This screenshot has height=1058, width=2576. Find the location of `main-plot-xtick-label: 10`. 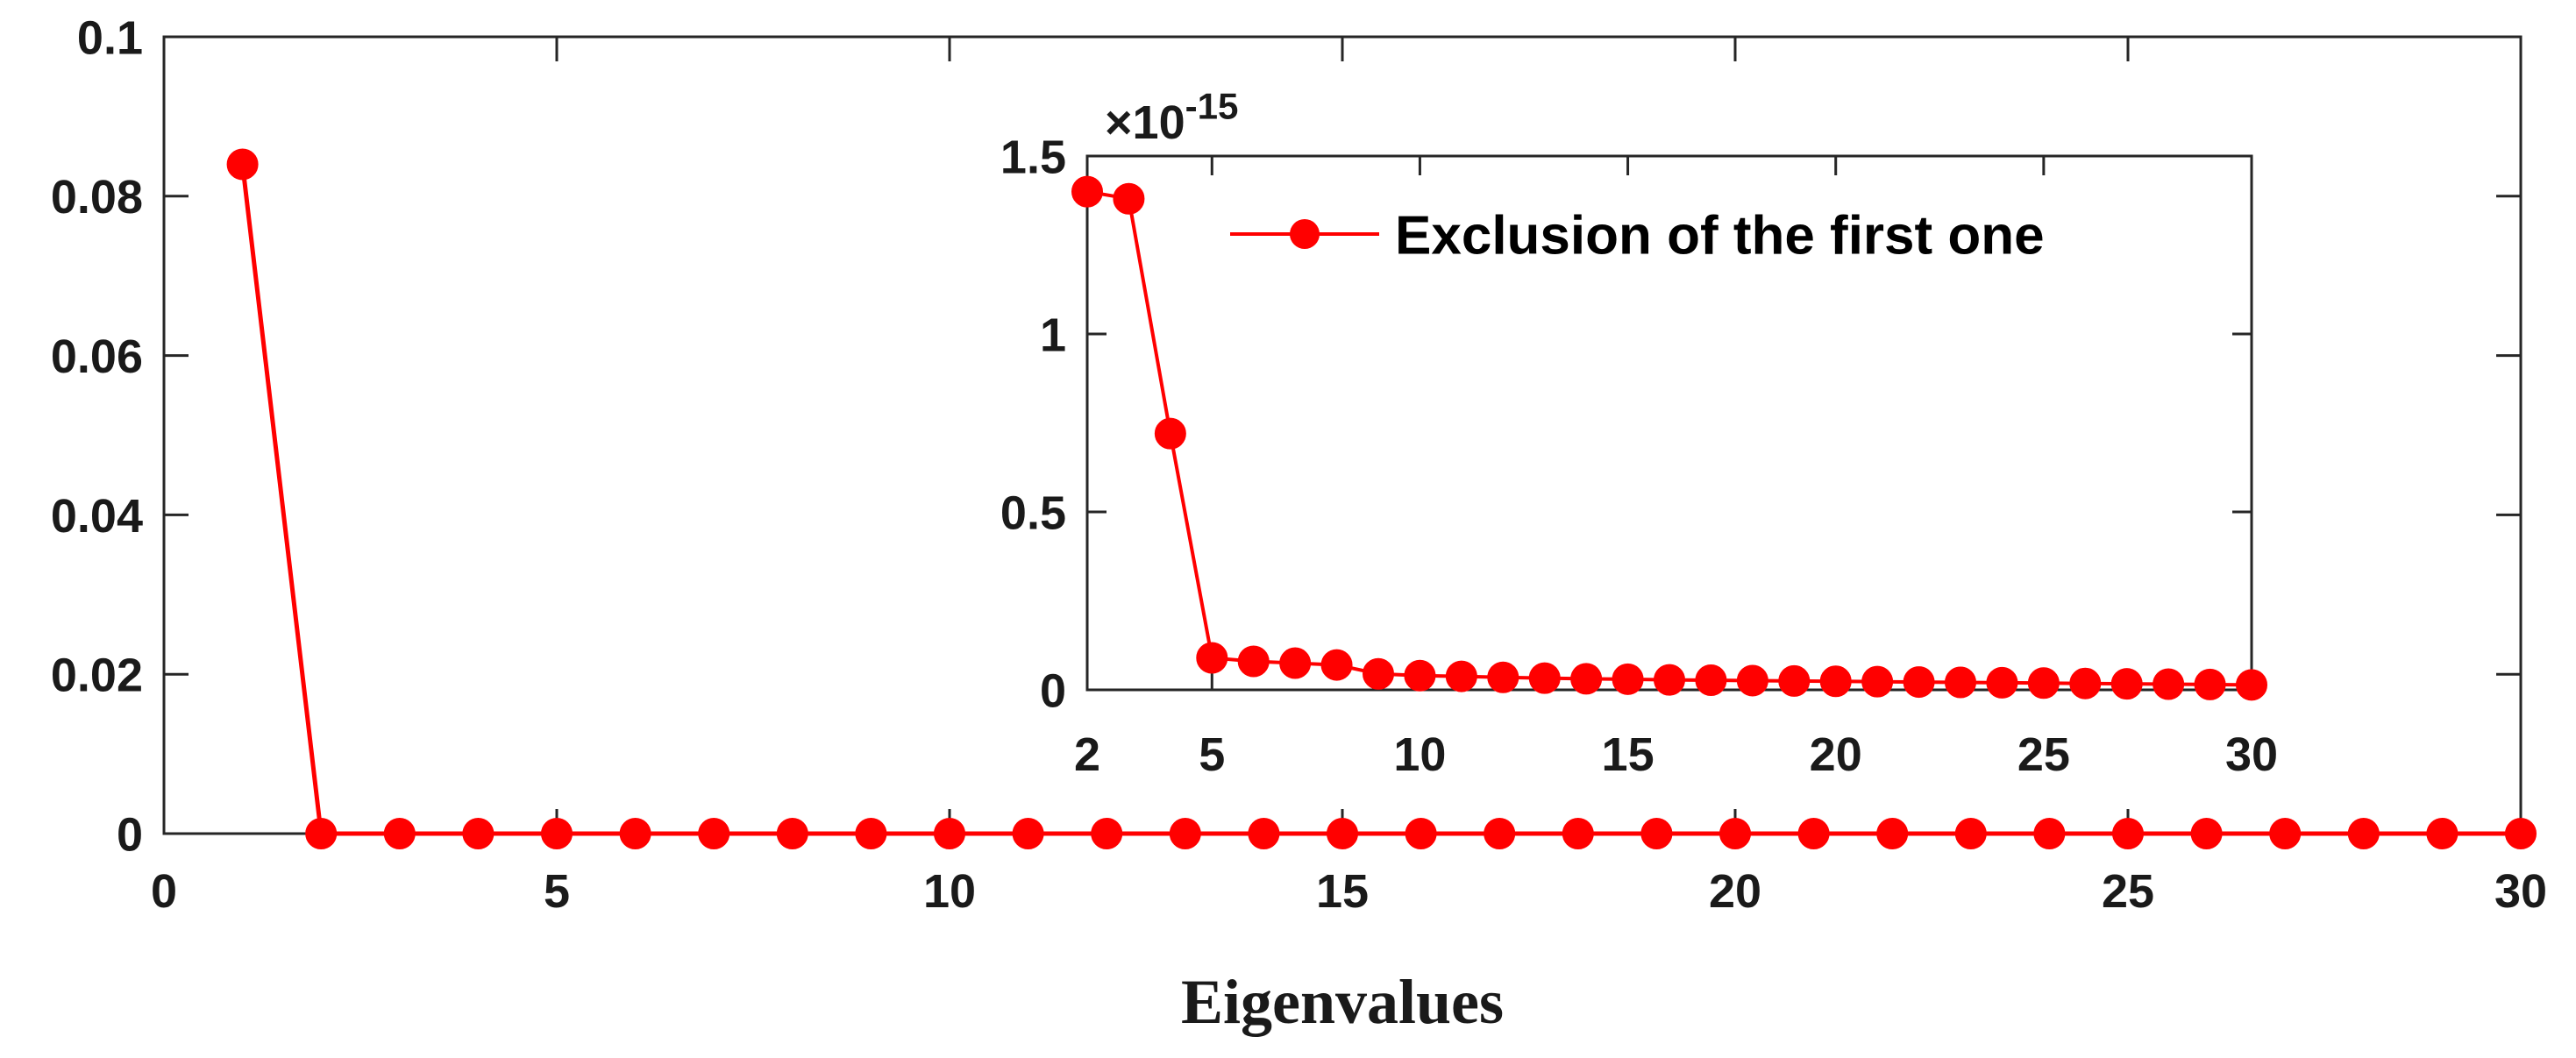

main-plot-xtick-label: 10 is located at coordinates (949, 891).